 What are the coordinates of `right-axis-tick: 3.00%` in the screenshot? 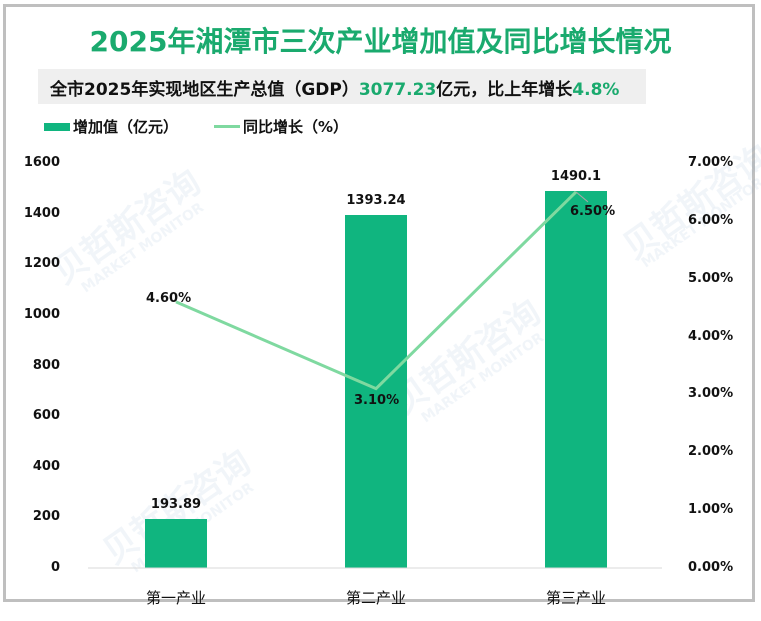 It's located at (711, 394).